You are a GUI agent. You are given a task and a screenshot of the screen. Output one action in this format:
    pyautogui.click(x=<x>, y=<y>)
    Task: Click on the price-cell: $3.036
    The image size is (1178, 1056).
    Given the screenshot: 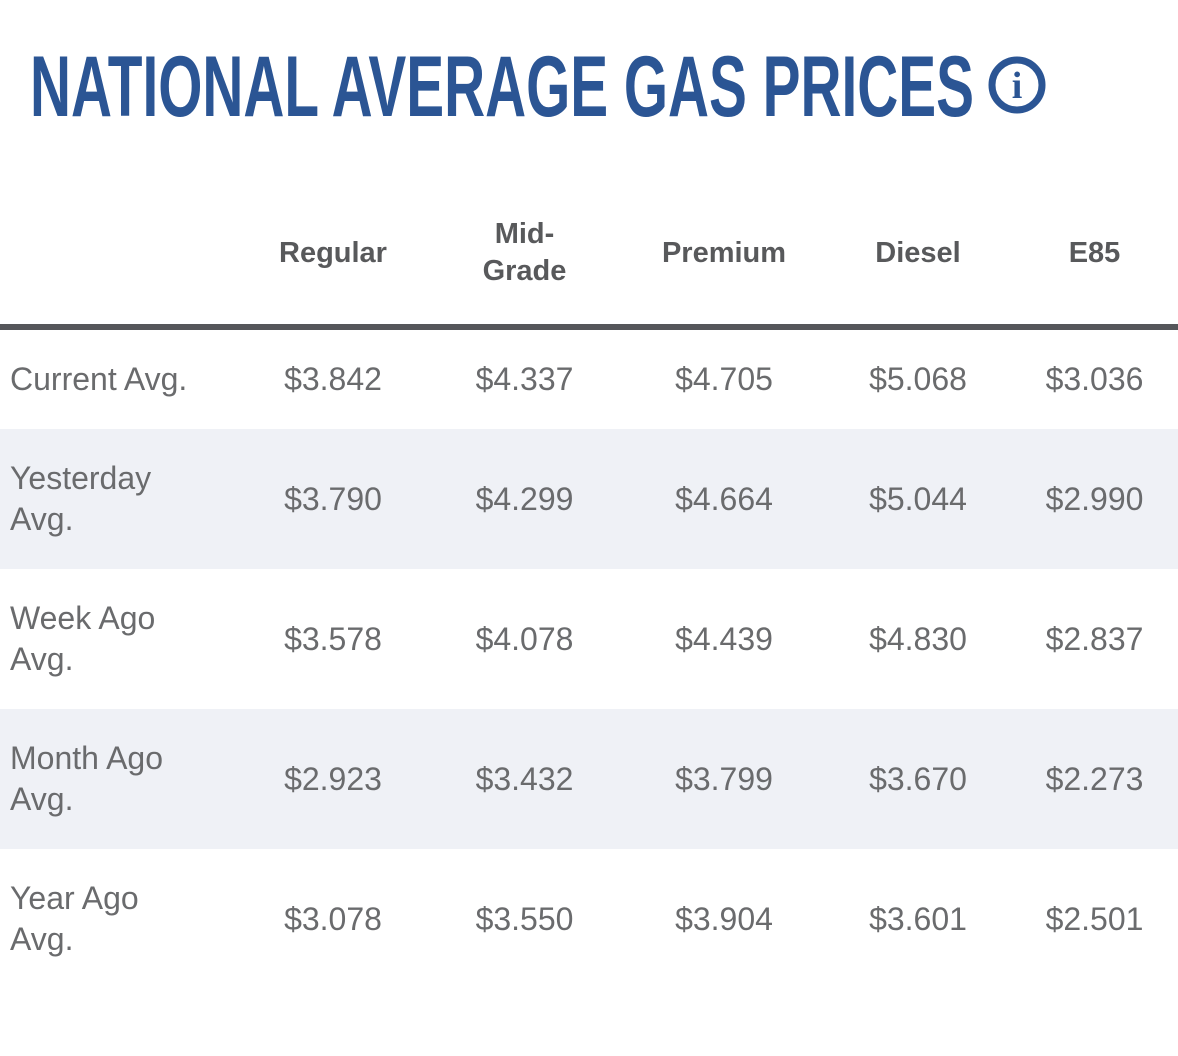 What is the action you would take?
    pyautogui.click(x=1094, y=379)
    